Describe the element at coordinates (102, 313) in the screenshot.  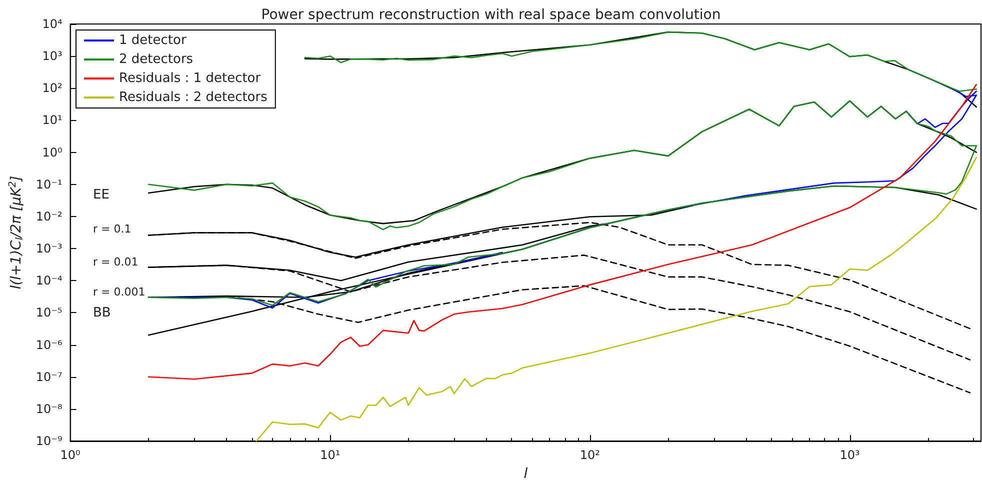
I see `annotation: BB` at that location.